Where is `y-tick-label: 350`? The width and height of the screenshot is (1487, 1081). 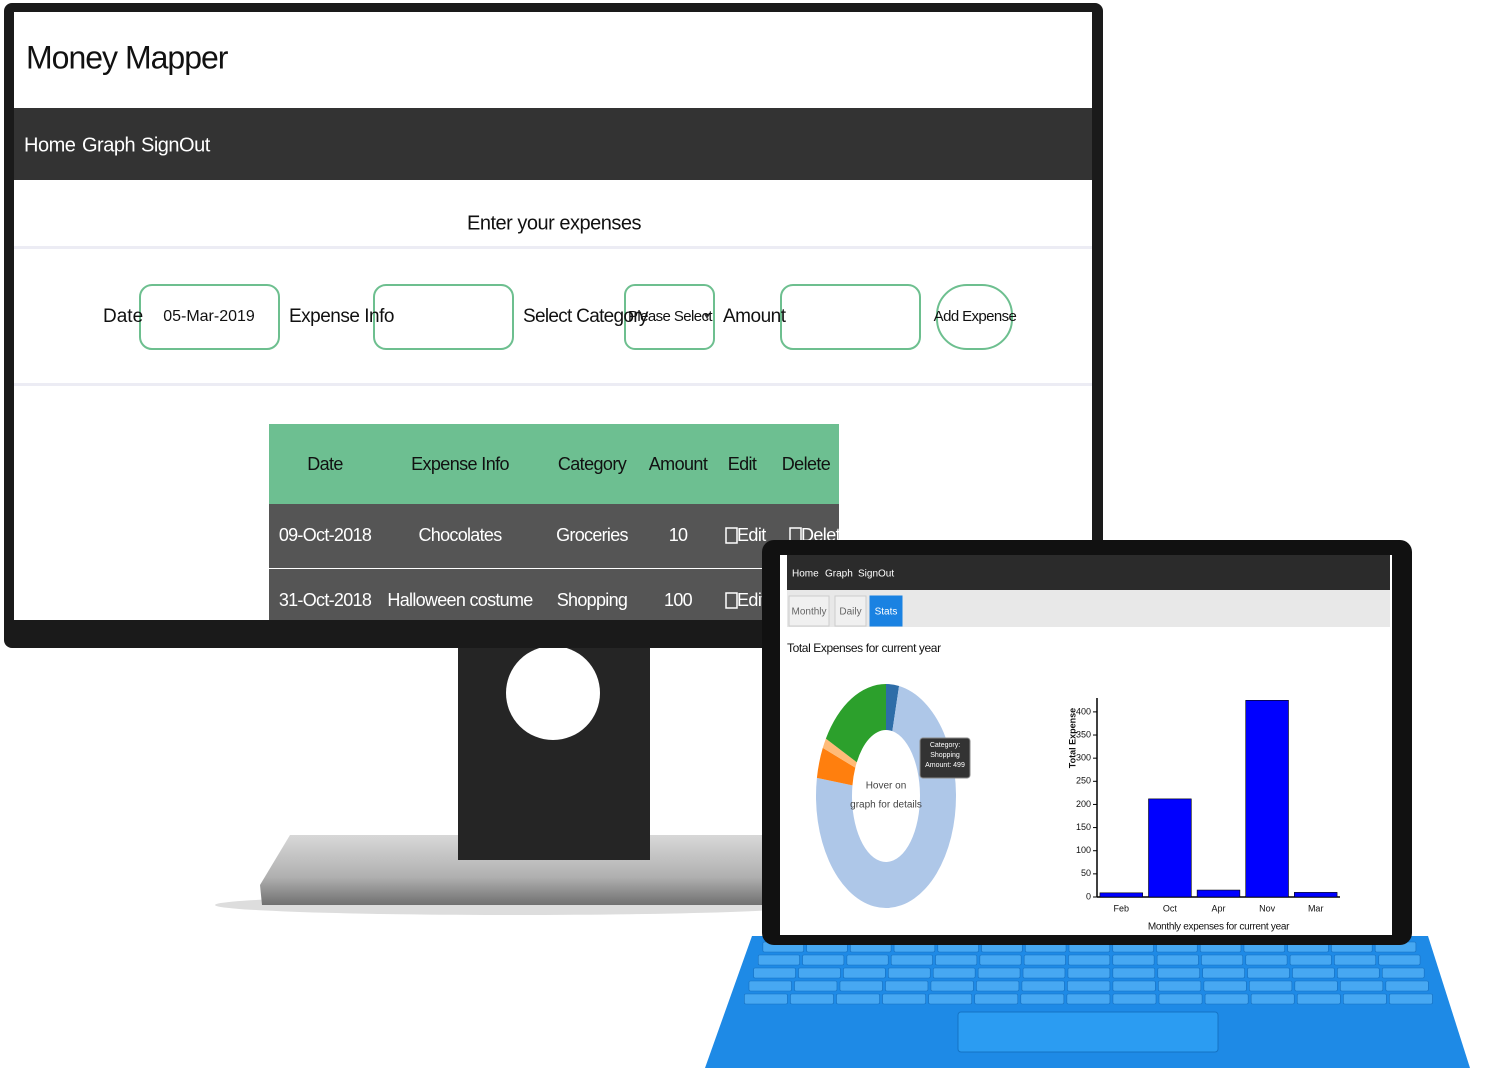 y-tick-label: 350 is located at coordinates (1083, 734).